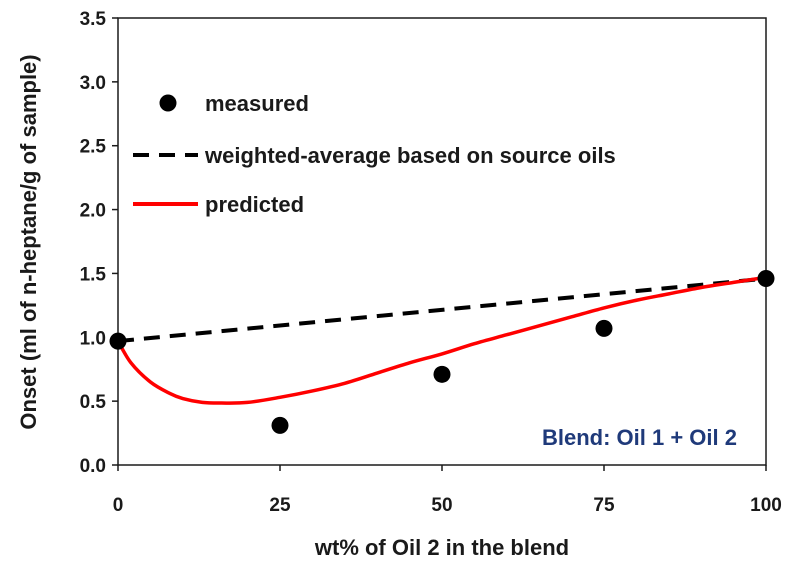  What do you see at coordinates (93, 466) in the screenshot?
I see `y-tick-label: 0.0` at bounding box center [93, 466].